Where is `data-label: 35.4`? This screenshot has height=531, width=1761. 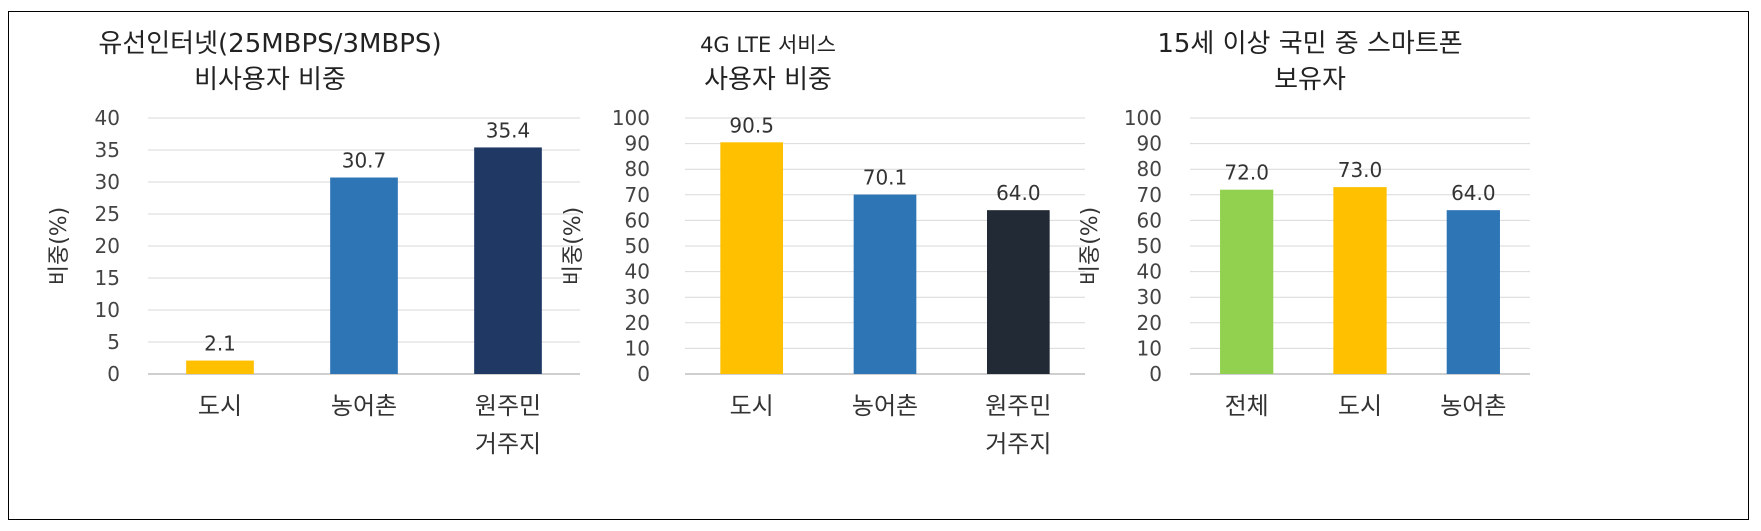
data-label: 35.4 is located at coordinates (508, 130).